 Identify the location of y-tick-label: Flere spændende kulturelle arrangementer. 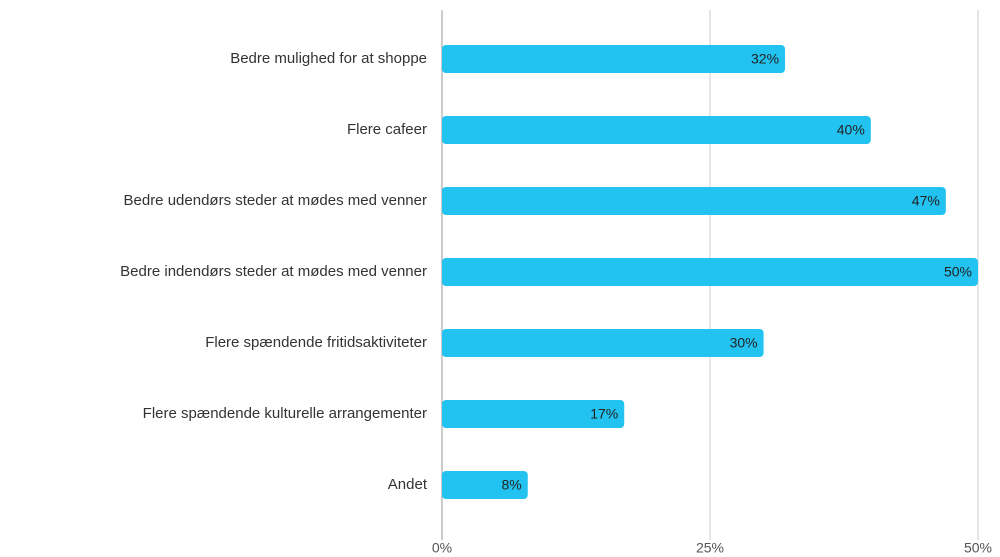
(285, 413).